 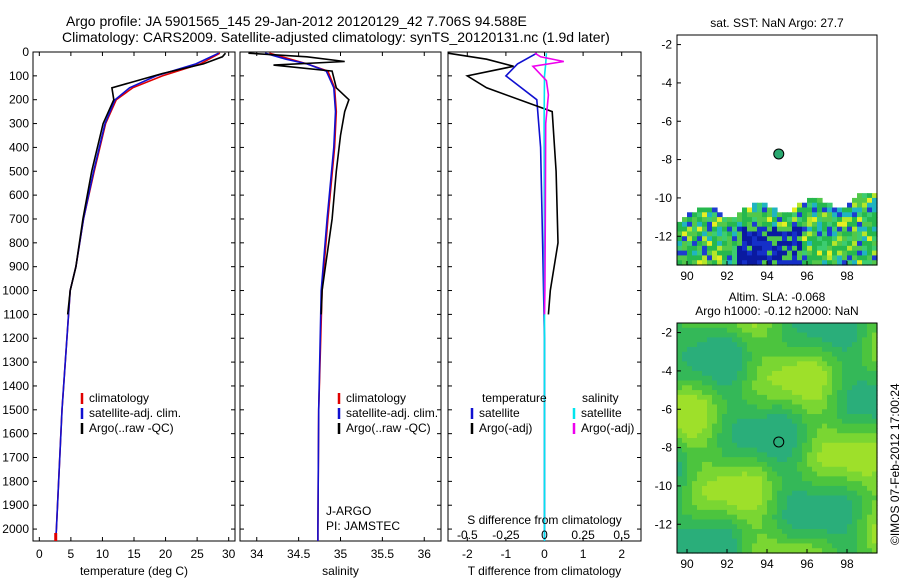 What do you see at coordinates (467, 535) in the screenshot?
I see `sdiff-top-tick-label: -0.5` at bounding box center [467, 535].